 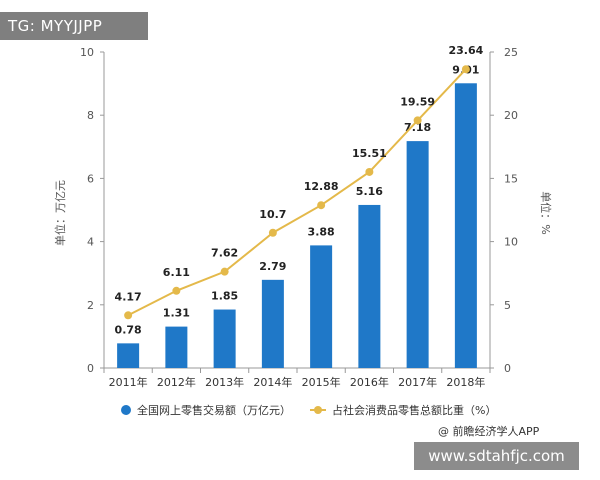 What do you see at coordinates (496, 456) in the screenshot?
I see `watermark-url: www.sdtahfjc.com` at bounding box center [496, 456].